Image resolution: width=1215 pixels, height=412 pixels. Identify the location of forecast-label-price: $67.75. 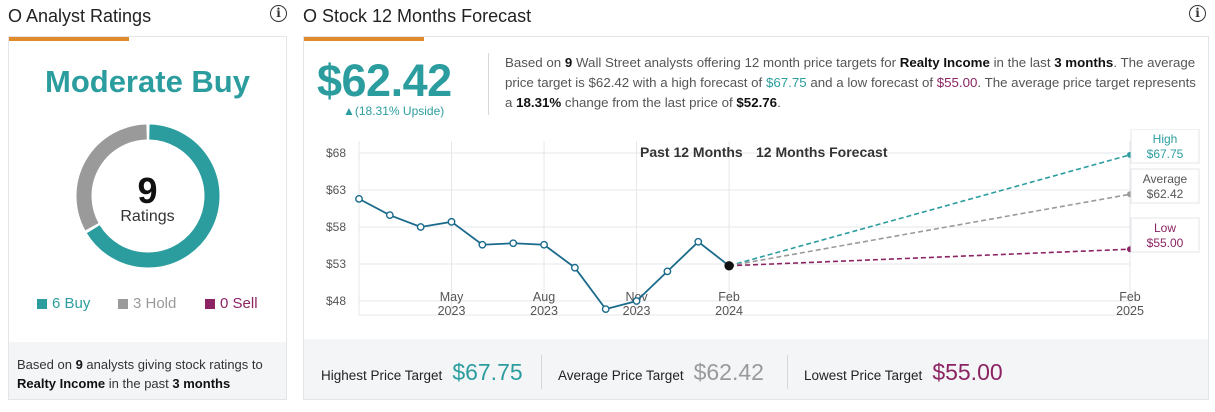
(1165, 154).